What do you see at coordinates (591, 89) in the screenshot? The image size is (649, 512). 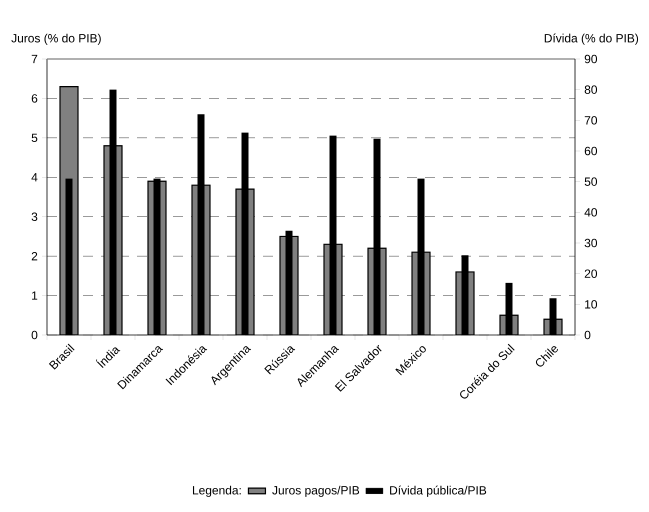 I see `y2-tick-label: 80` at bounding box center [591, 89].